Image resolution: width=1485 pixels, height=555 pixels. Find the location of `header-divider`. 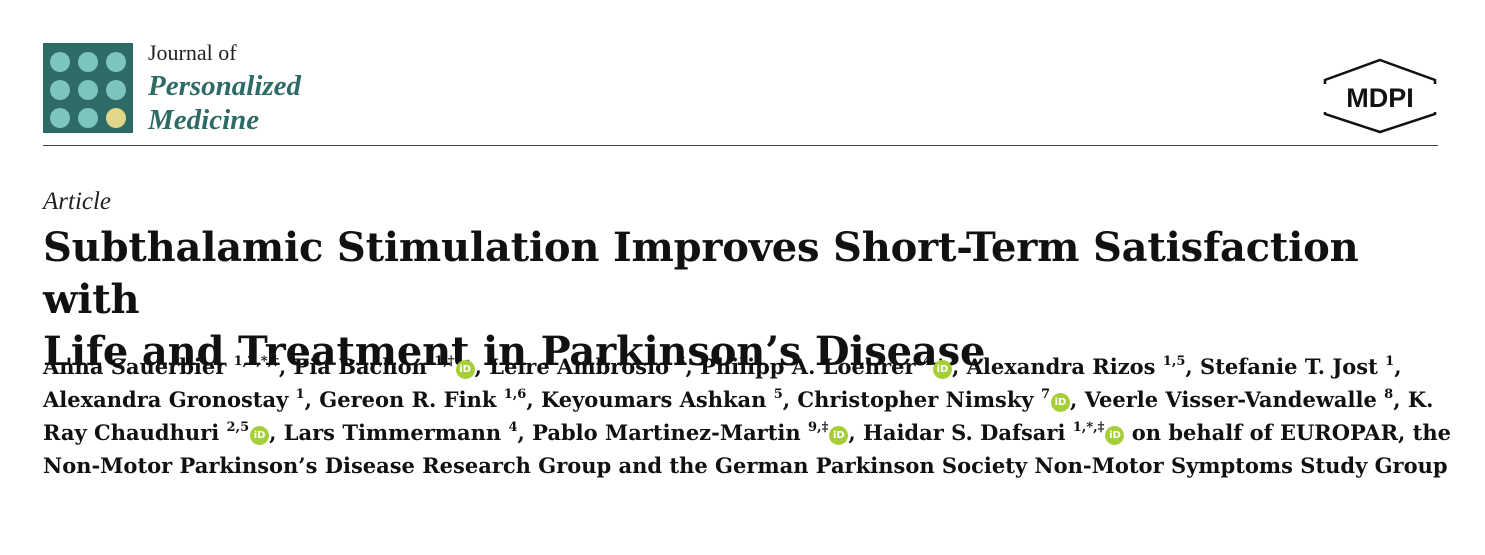

header-divider is located at coordinates (740, 145).